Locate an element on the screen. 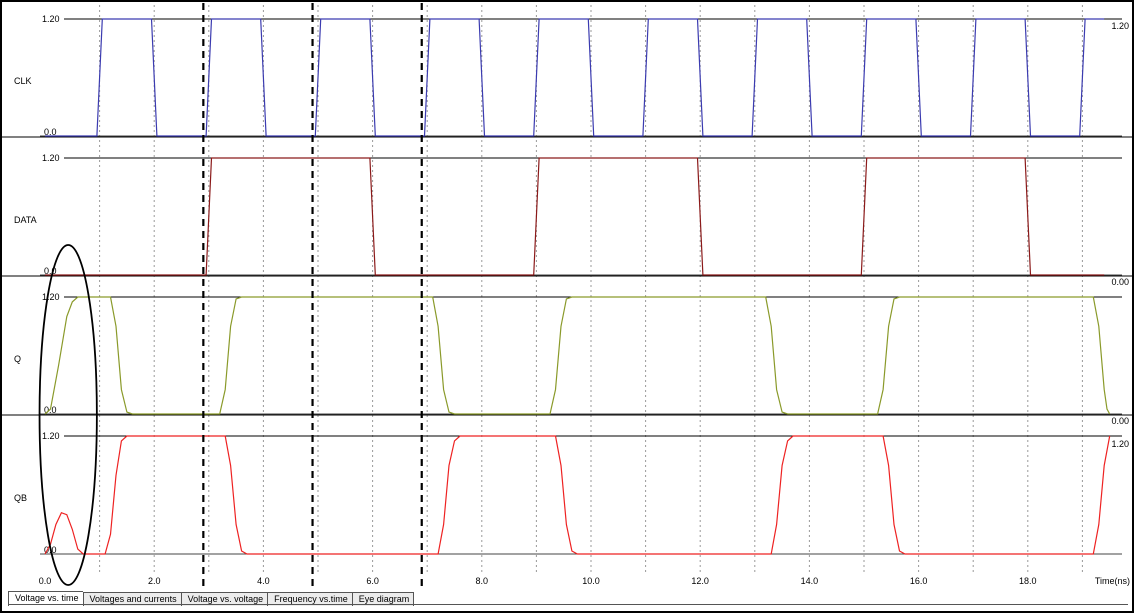 Image resolution: width=1134 pixels, height=613 pixels. x-tick-label: 6.0 is located at coordinates (372, 581).